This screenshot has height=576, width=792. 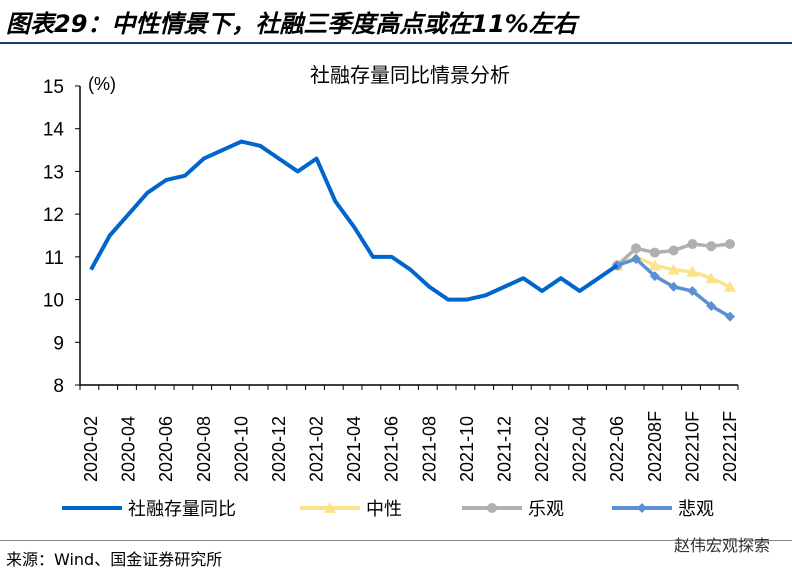 What do you see at coordinates (467, 449) in the screenshot?
I see `x-tick-label: 2021-10` at bounding box center [467, 449].